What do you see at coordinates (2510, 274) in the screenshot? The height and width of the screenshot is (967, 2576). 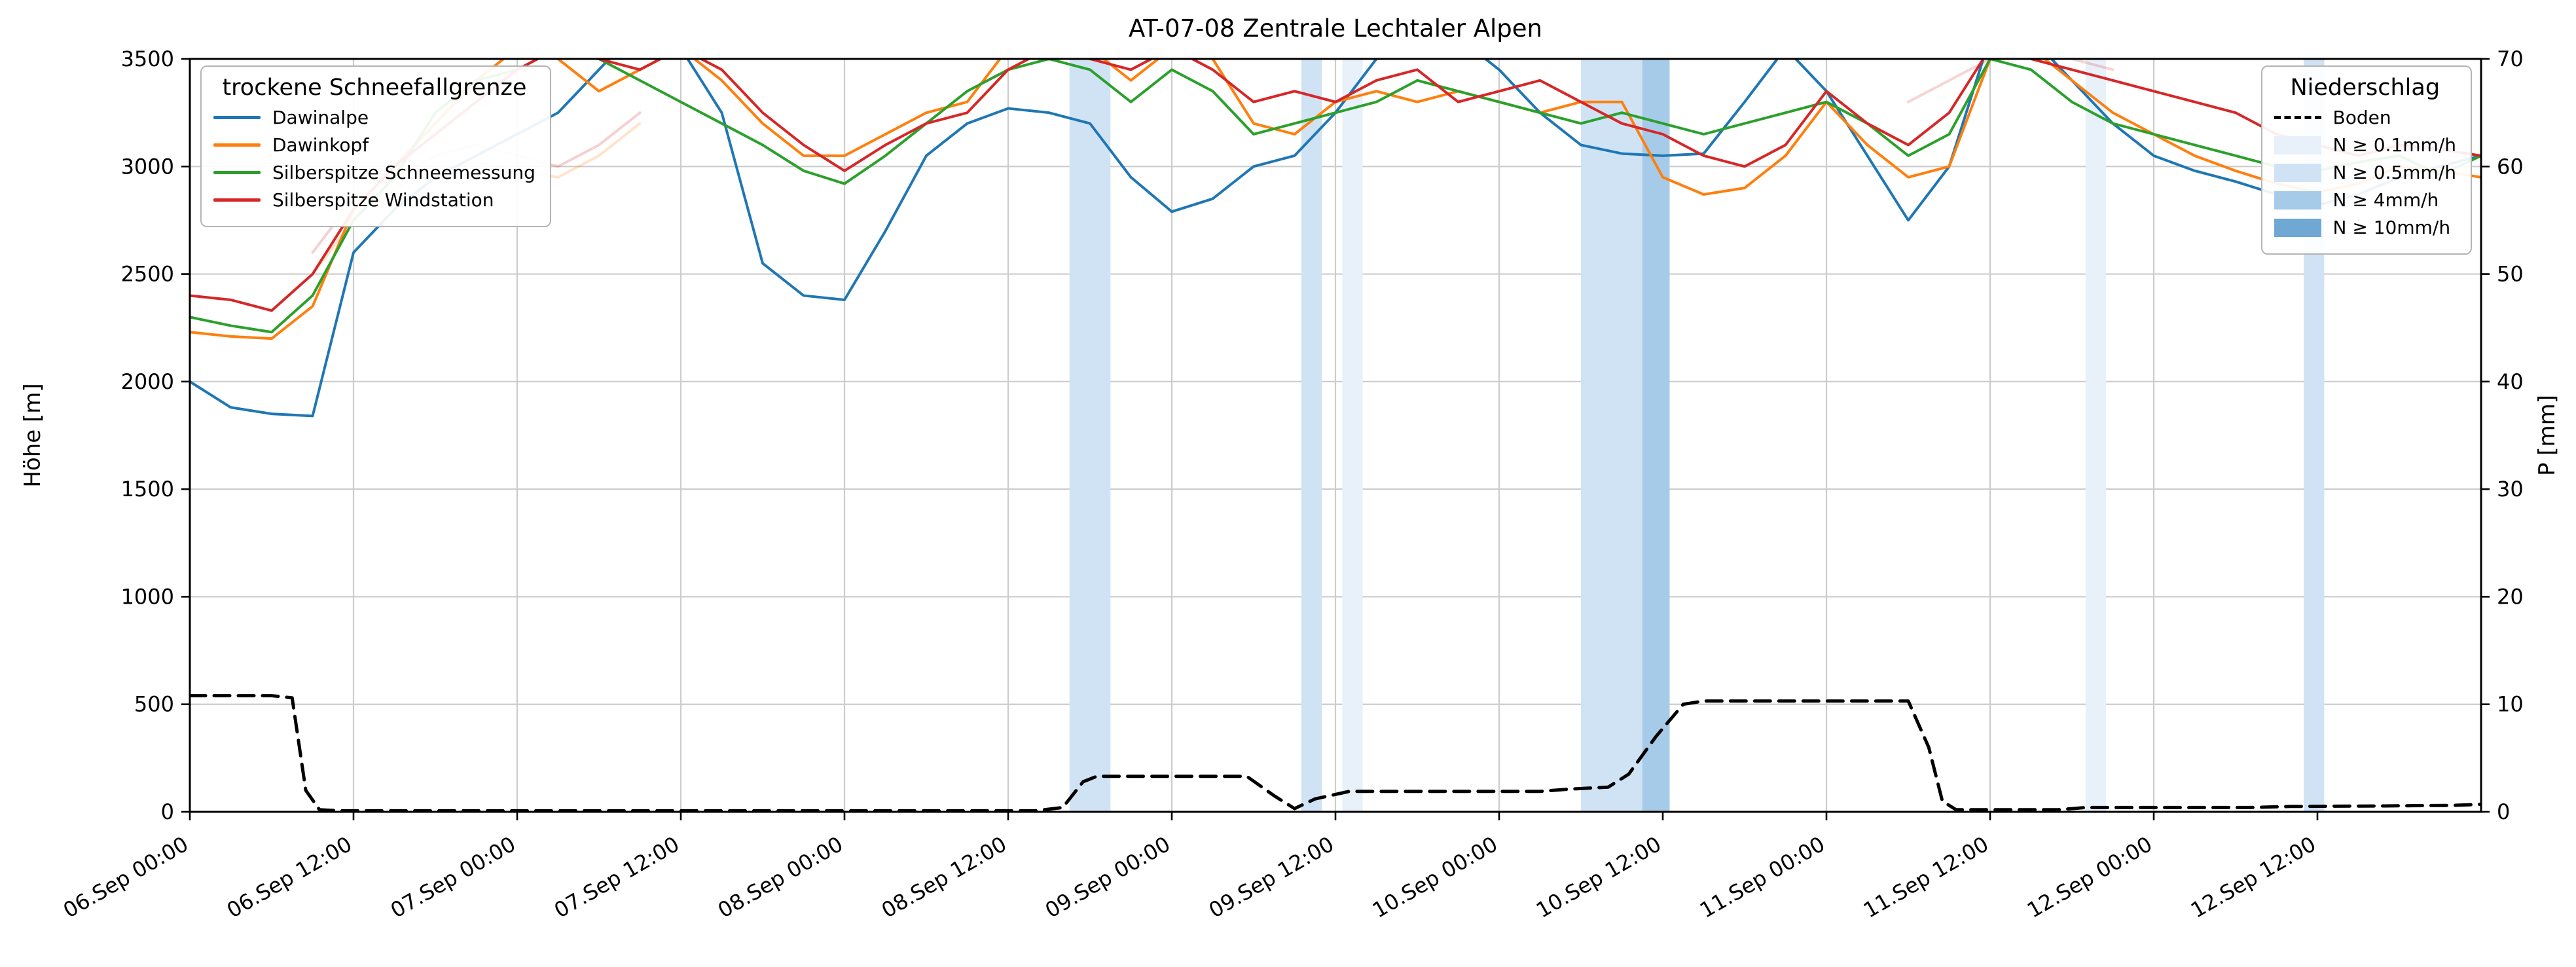 I see `y-right-tick-label: 50` at bounding box center [2510, 274].